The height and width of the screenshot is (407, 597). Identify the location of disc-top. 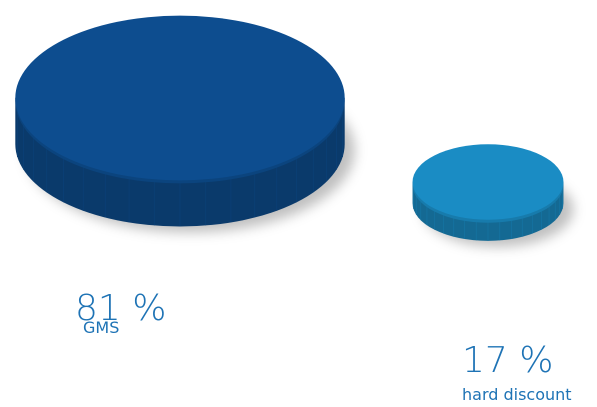
(488, 182).